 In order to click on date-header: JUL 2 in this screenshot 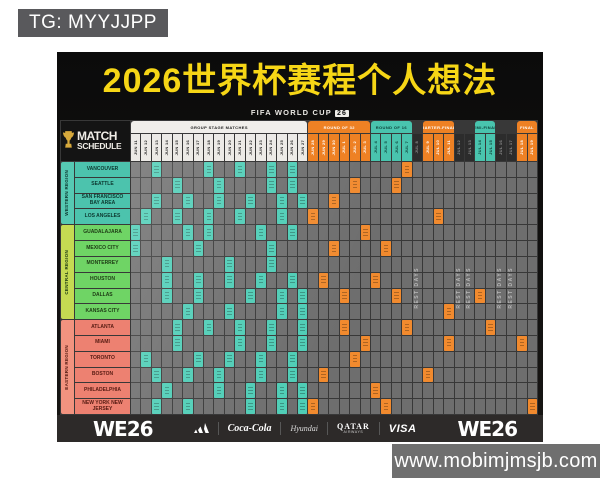, I will do `click(355, 147)`.